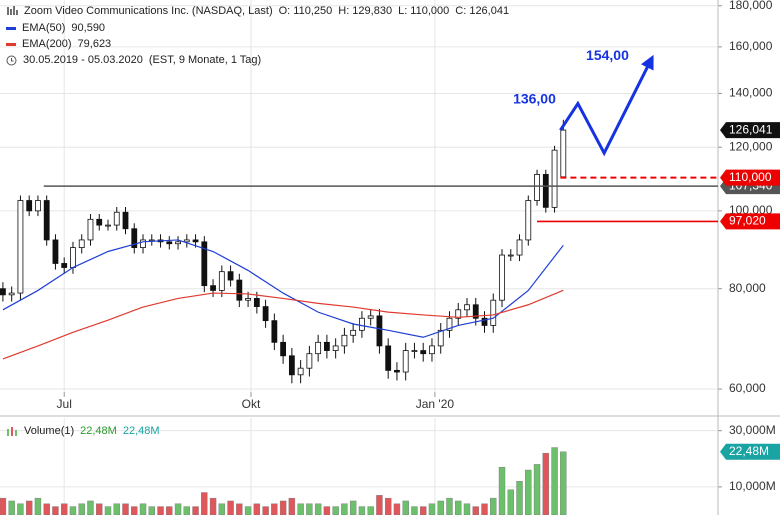 The width and height of the screenshot is (780, 515). What do you see at coordinates (365, 11) in the screenshot?
I see `ohlc-label: H: 129,830` at bounding box center [365, 11].